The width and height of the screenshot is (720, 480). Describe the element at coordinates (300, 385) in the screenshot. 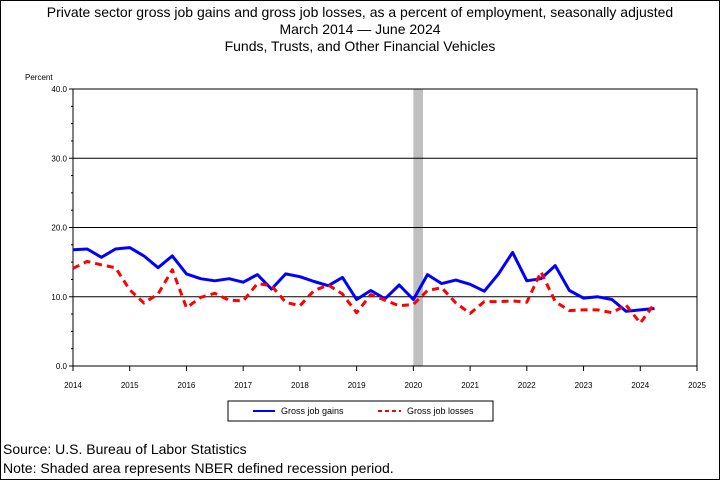

I see `x-tick-label: 2018` at that location.